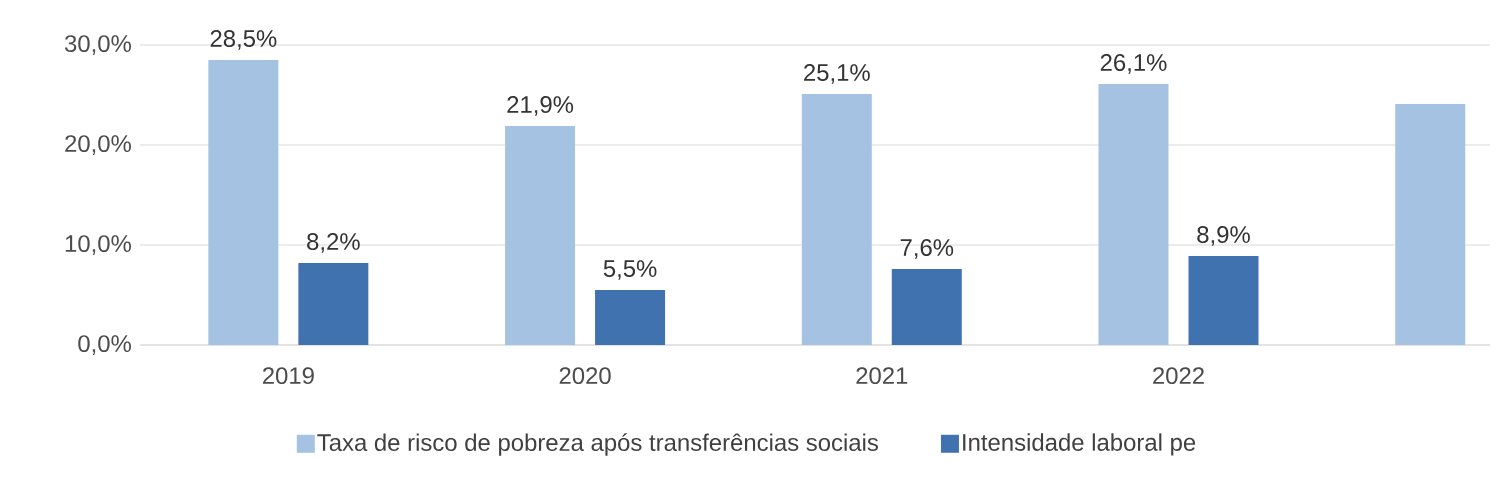 The image size is (1500, 488). What do you see at coordinates (585, 376) in the screenshot?
I see `x-tick-label: 2020` at bounding box center [585, 376].